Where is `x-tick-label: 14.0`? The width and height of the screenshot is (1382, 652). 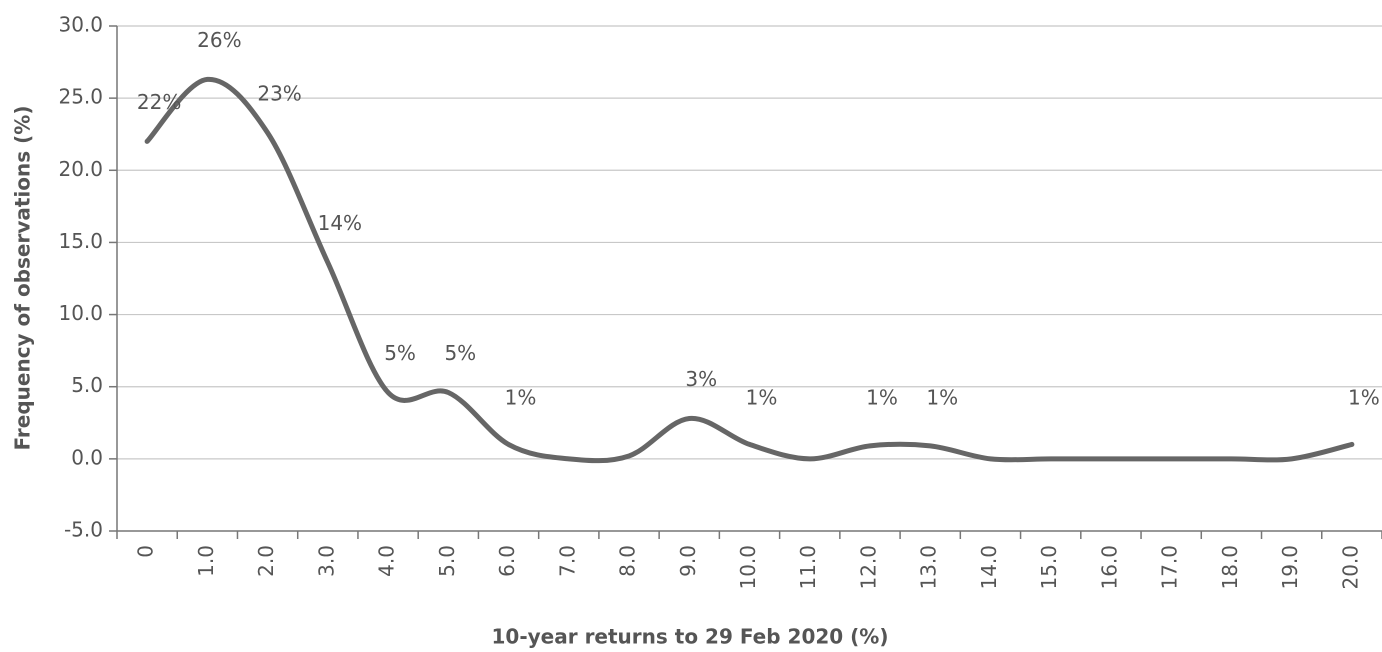
x-tick-label: 14.0 is located at coordinates (989, 567).